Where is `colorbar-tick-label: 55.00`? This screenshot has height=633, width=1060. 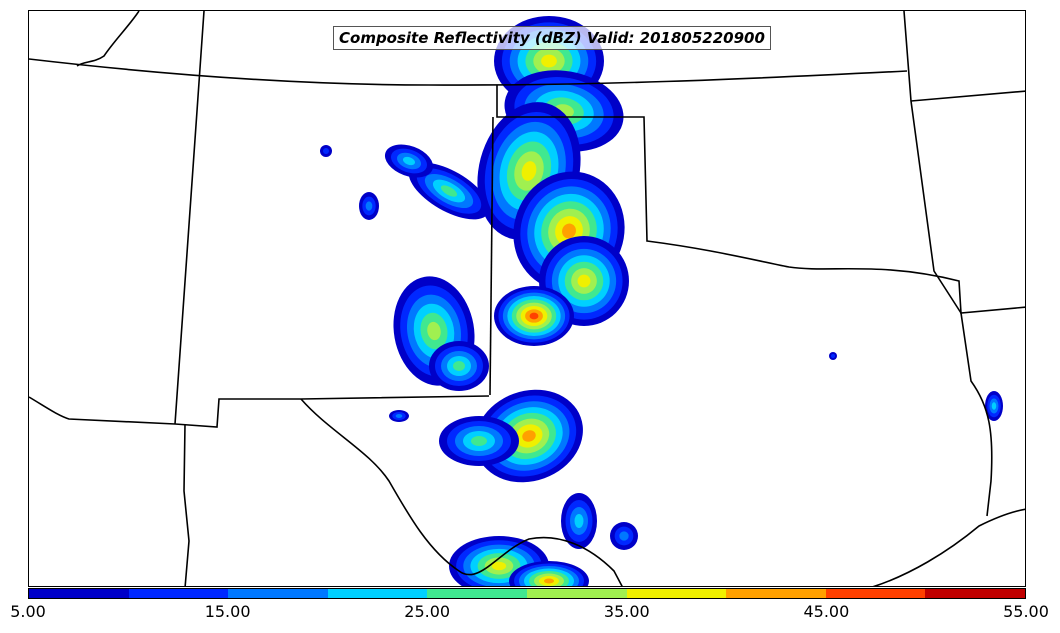
colorbar-tick-label: 55.00 is located at coordinates (1026, 611).